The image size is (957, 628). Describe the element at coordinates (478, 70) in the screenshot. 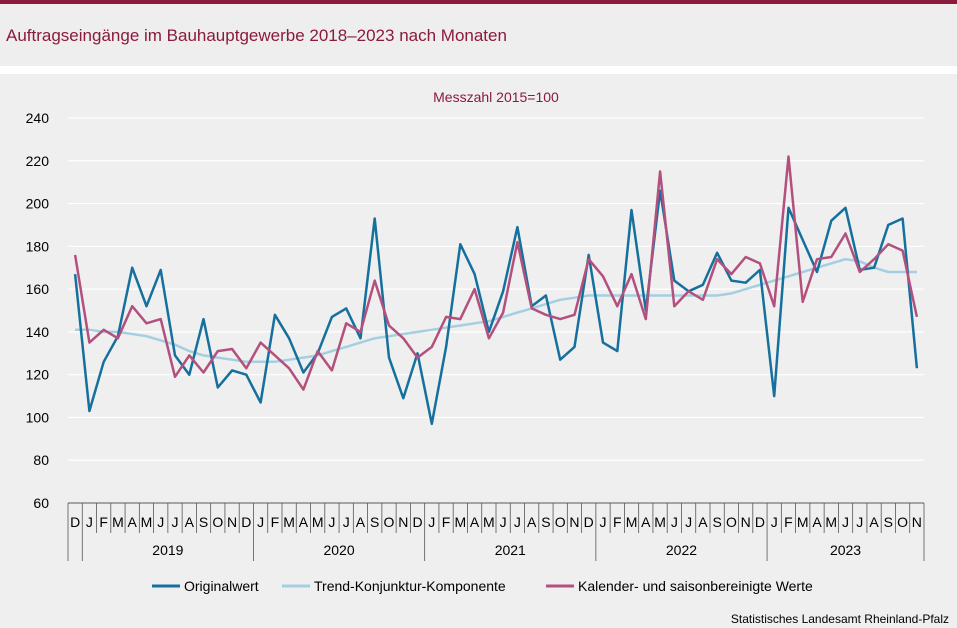

I see `separator` at that location.